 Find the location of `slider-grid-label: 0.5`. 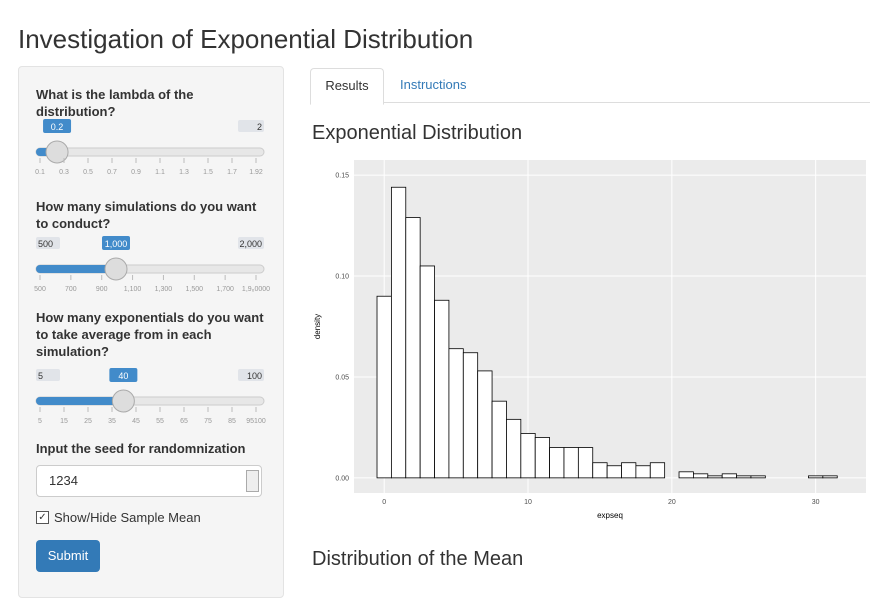

slider-grid-label: 0.5 is located at coordinates (88, 172).